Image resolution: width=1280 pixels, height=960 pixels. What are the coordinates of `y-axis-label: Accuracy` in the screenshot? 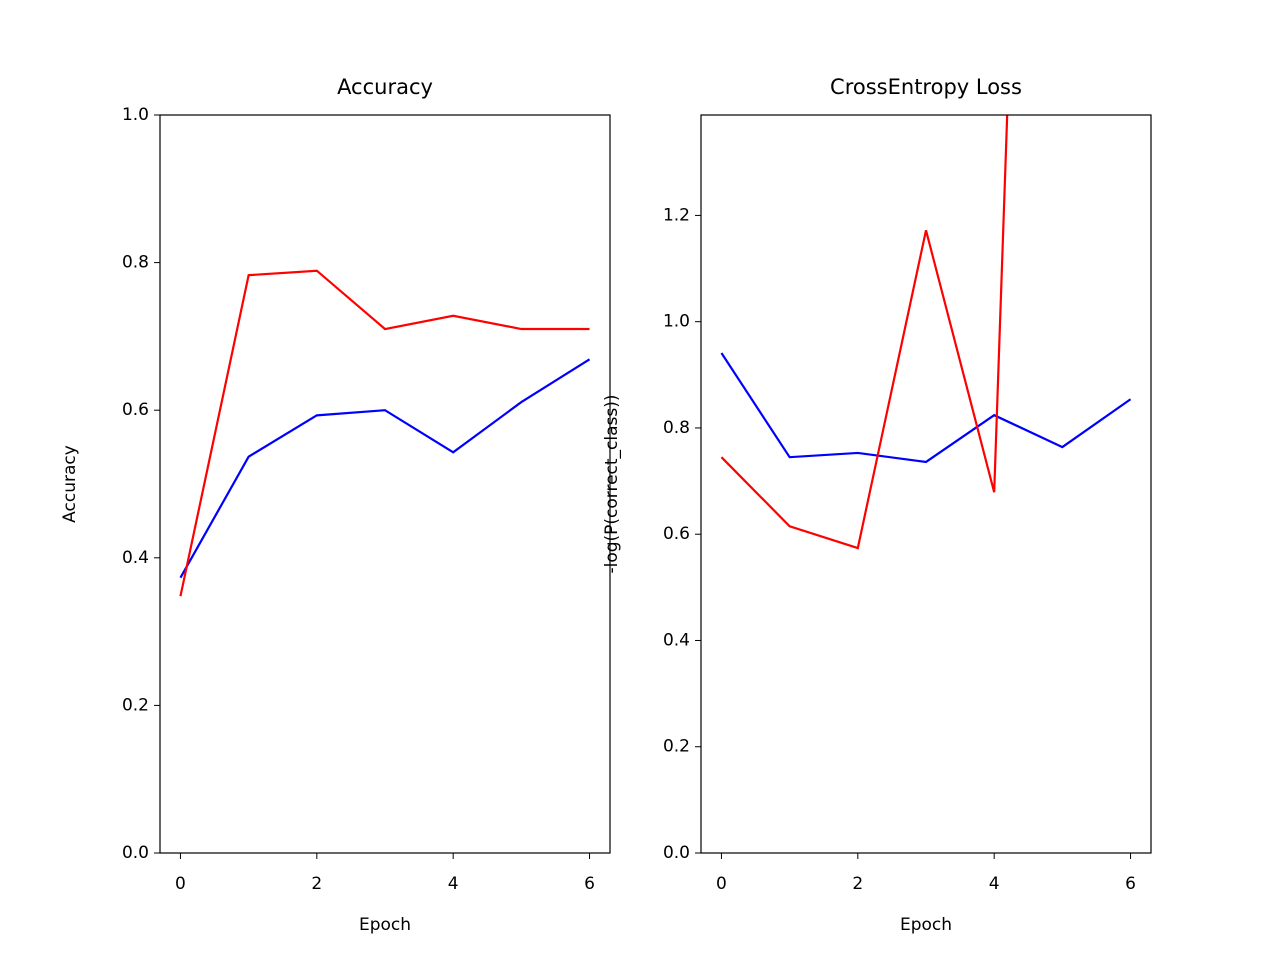 It's located at (70, 484).